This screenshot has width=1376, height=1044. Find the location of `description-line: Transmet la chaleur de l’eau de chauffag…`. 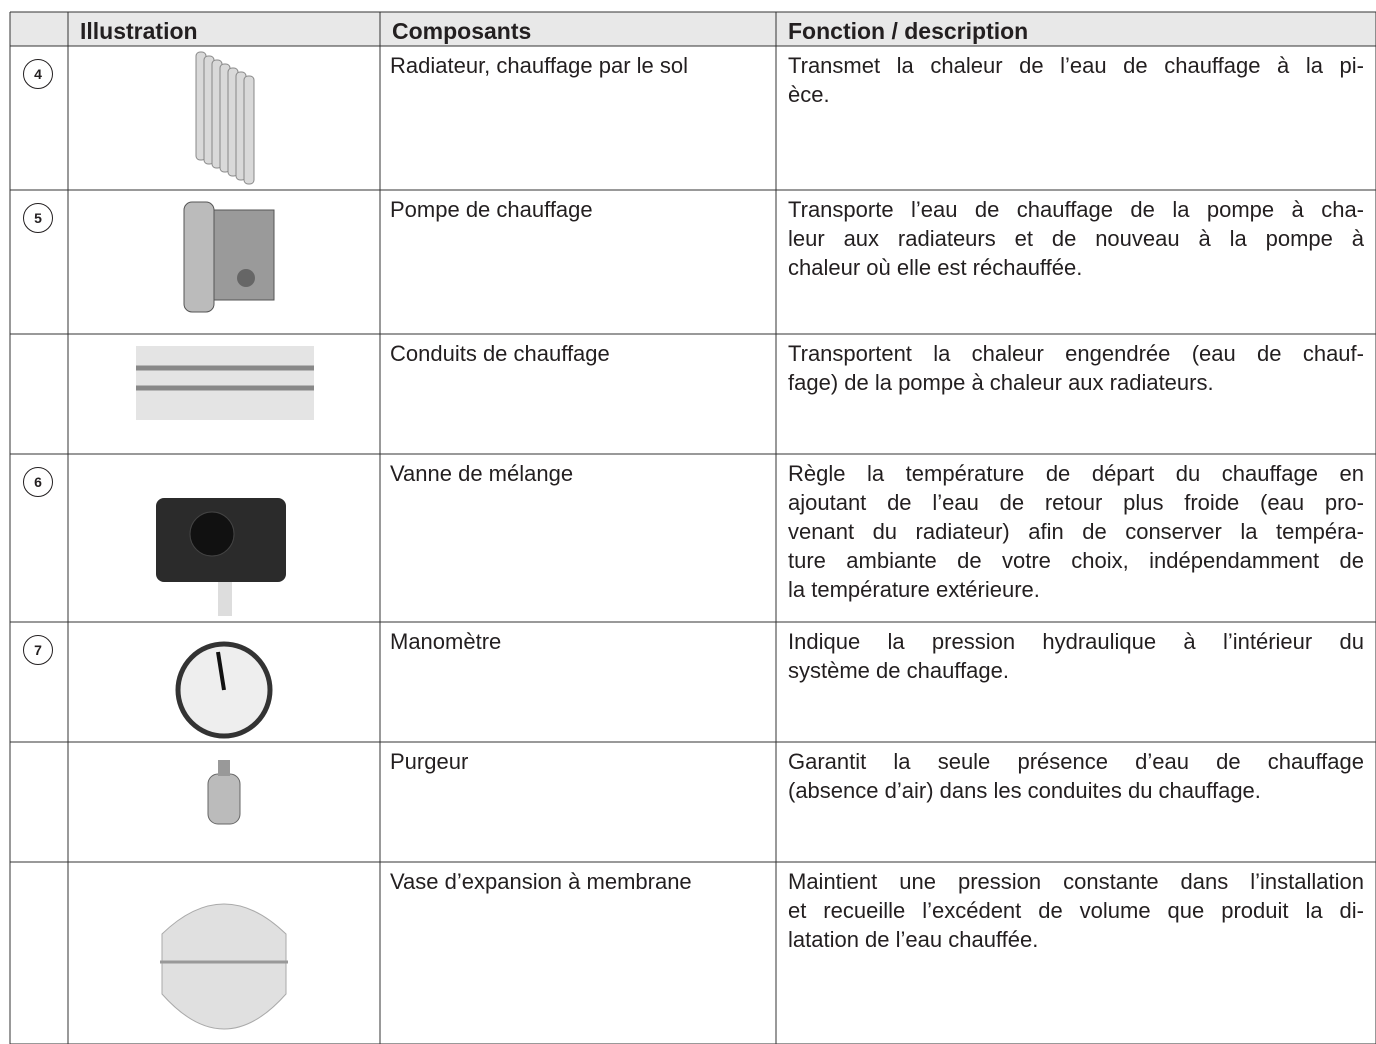

description-line: Transmet la chaleur de l’eau de chauffag… is located at coordinates (1076, 65).